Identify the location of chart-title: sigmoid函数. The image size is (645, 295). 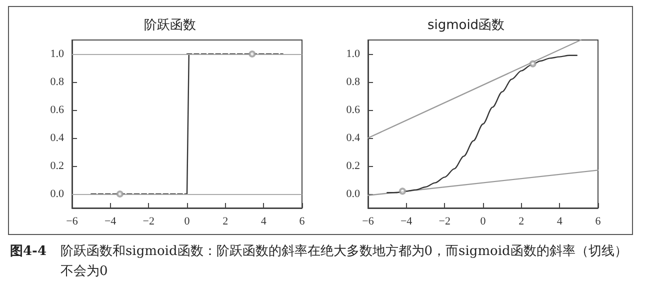
(466, 25).